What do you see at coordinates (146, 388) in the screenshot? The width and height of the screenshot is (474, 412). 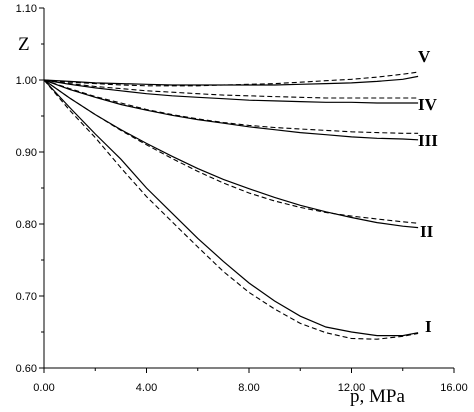 I see `x-tick-label: 4.00` at bounding box center [146, 388].